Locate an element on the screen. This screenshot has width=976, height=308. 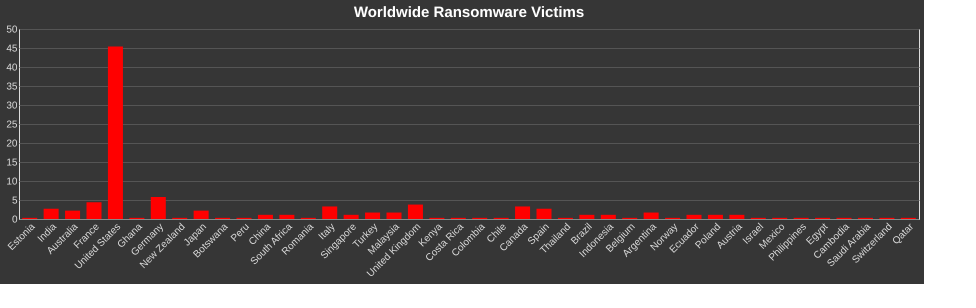
y-tick-label: 10 is located at coordinates (12, 182).